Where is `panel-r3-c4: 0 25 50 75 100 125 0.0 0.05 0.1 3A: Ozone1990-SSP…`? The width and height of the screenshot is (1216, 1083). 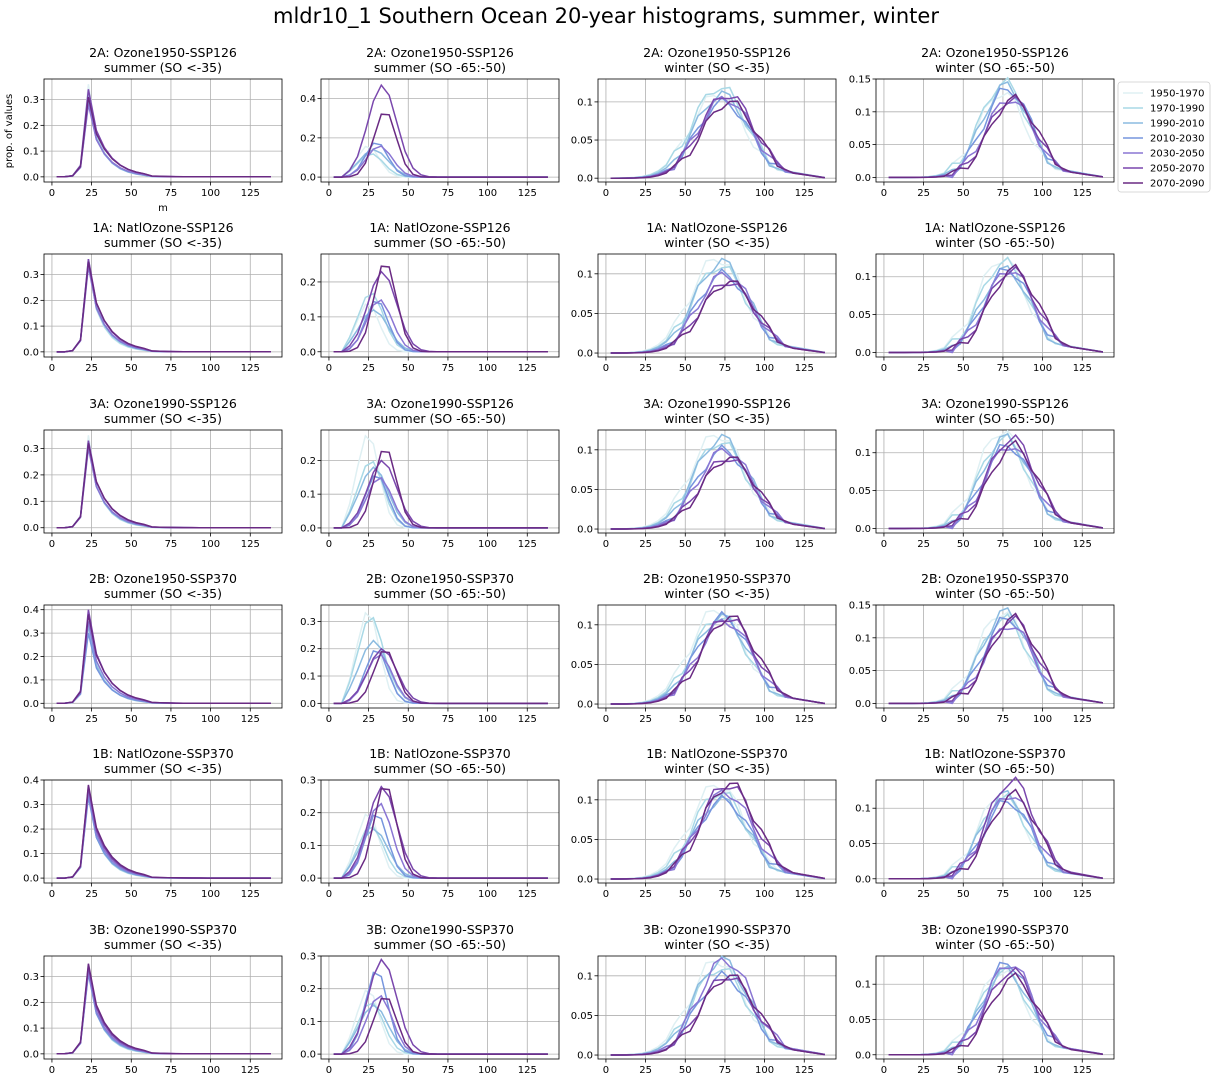
panel-r3-c4: 0 25 50 75 100 125 0.0 0.05 0.1 3A: Ozone1990-SSP… is located at coordinates (982, 473).